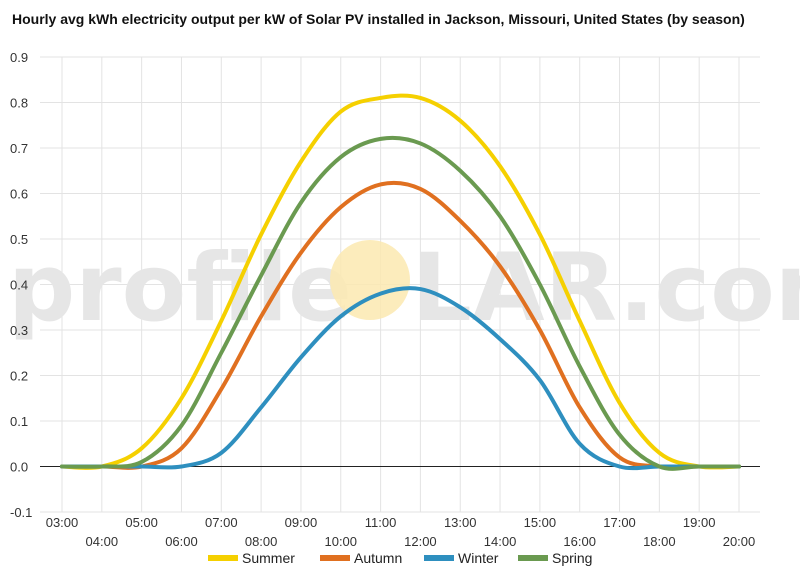 This screenshot has width=800, height=570. Describe the element at coordinates (739, 541) in the screenshot. I see `x-tick-label: 20:00` at that location.